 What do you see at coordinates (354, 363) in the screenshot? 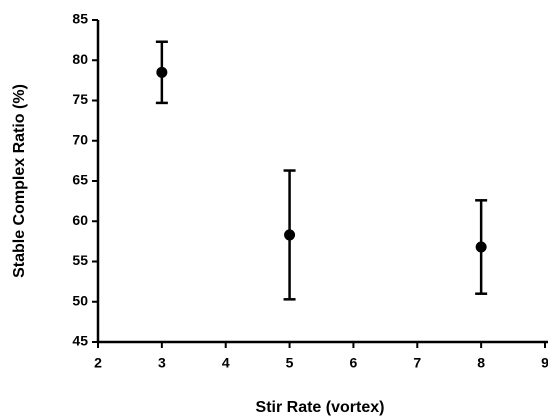
I see `x-tick-label: 6` at bounding box center [354, 363].